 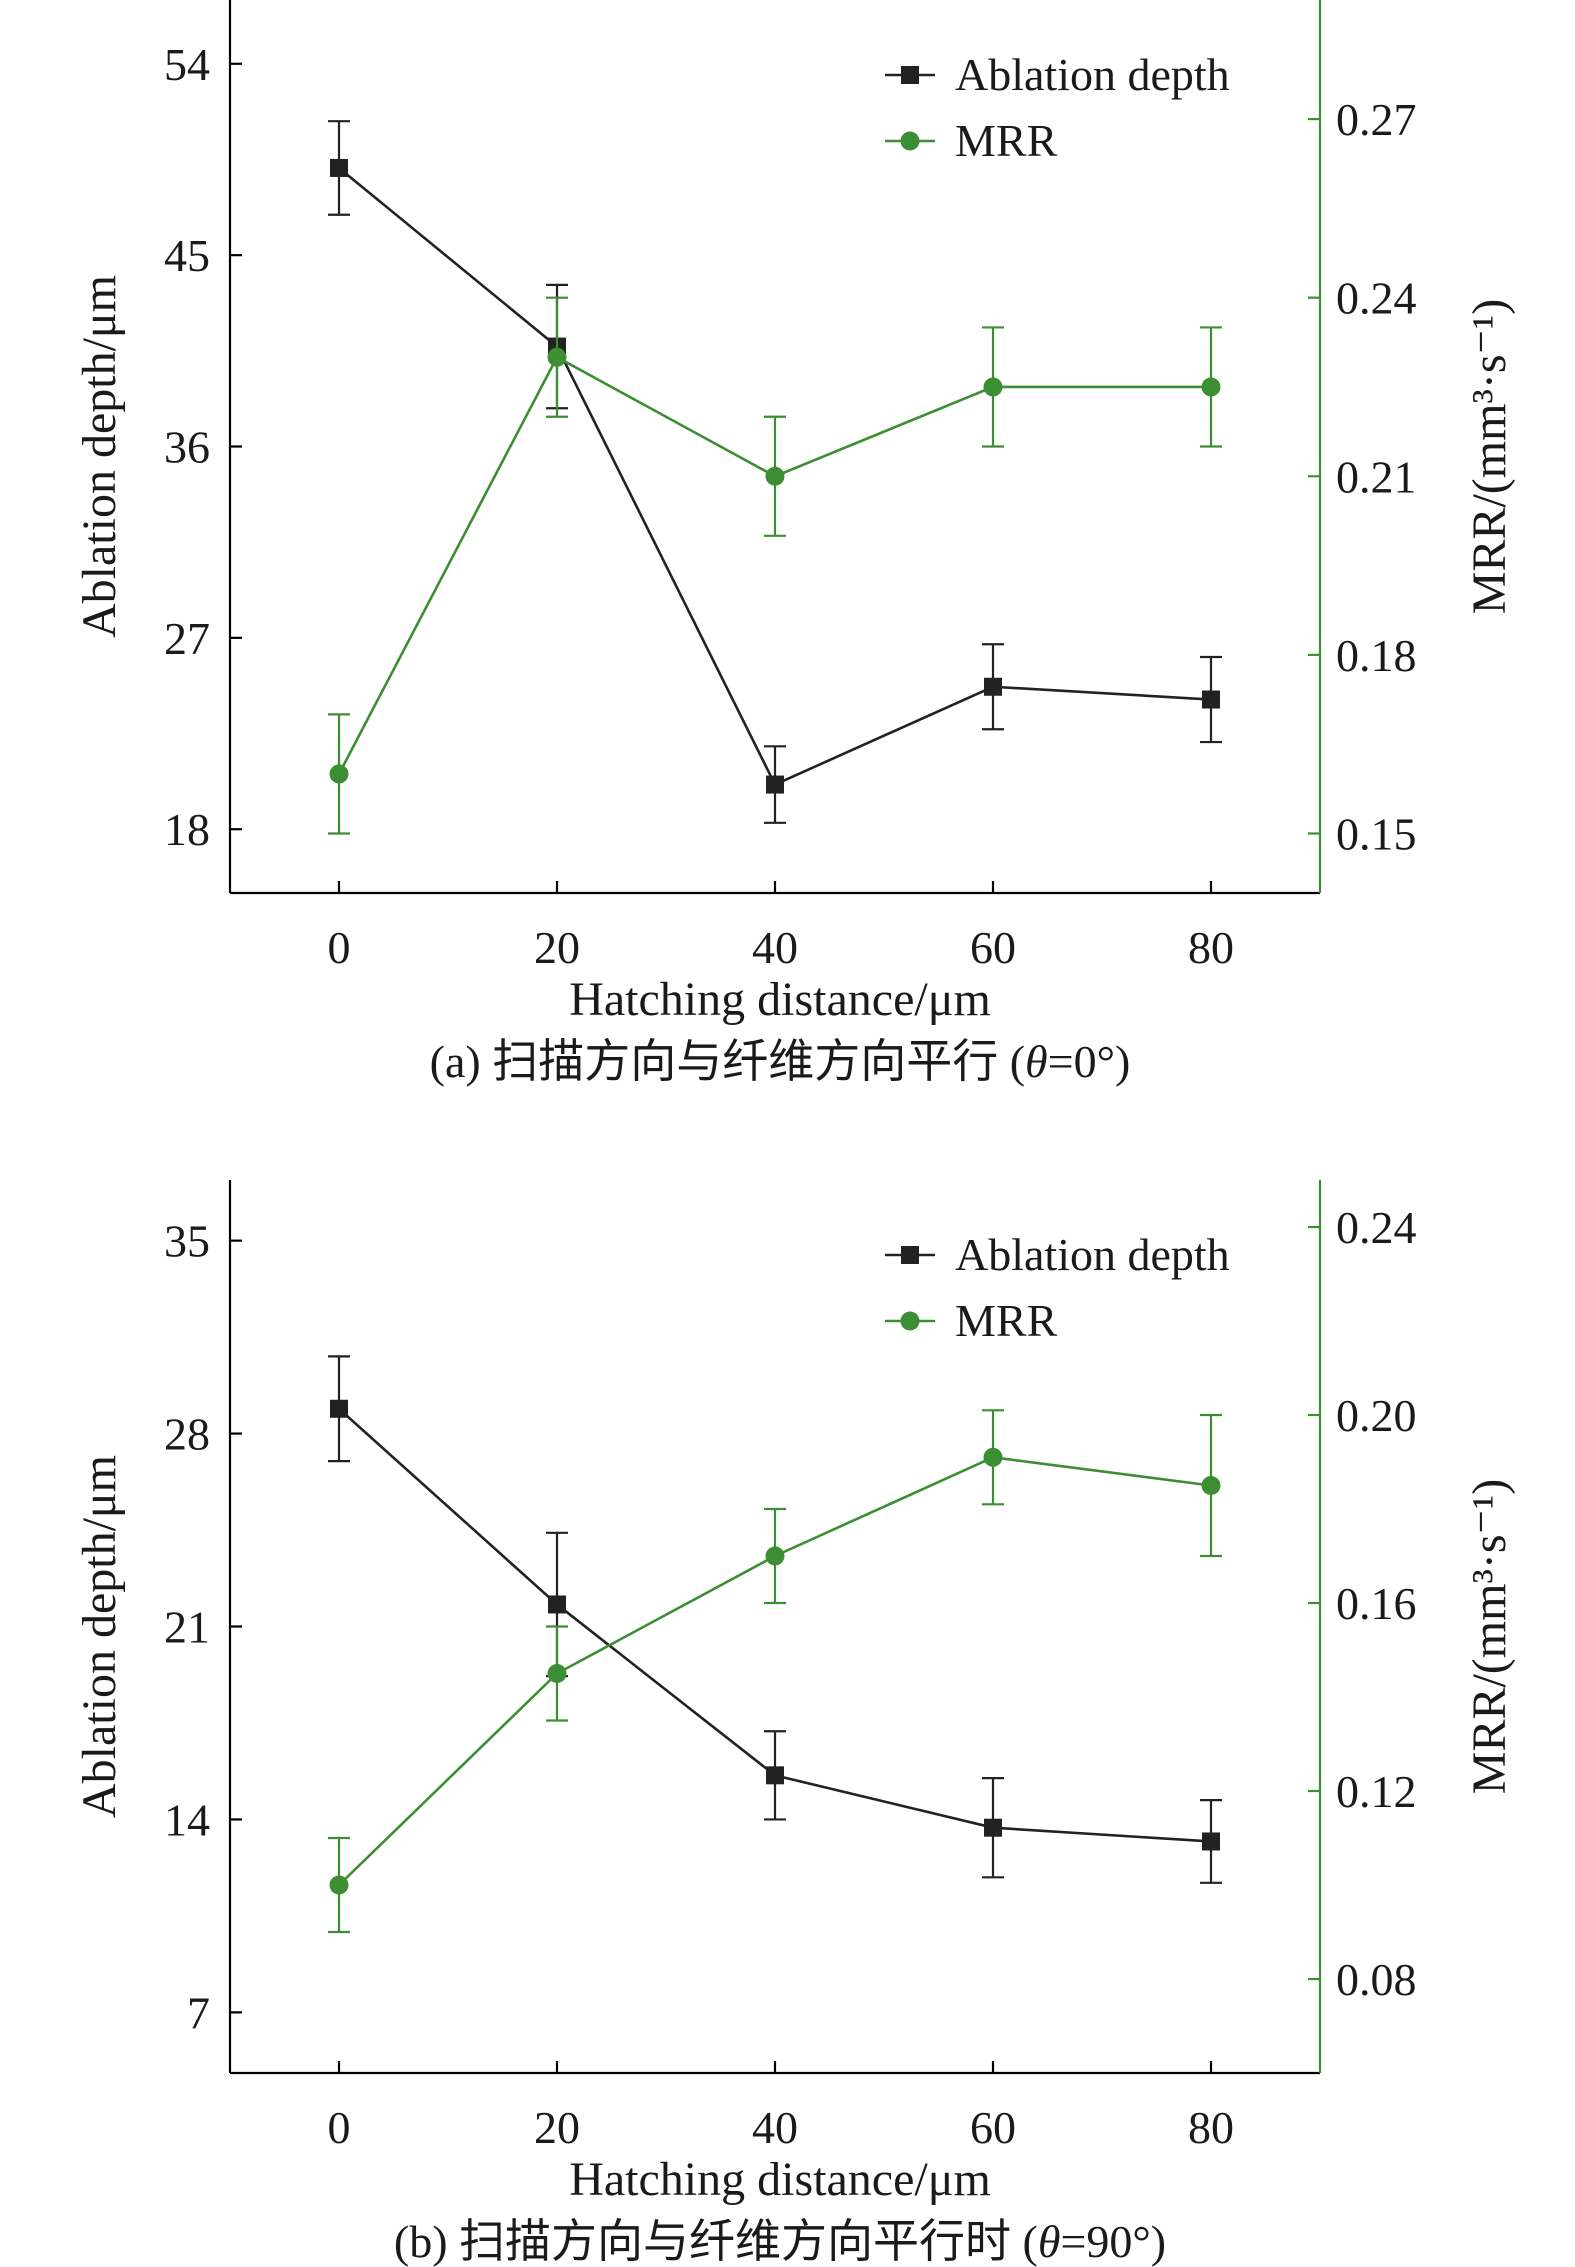 I want to click on left-y-tick-label: 28, so click(x=187, y=1434).